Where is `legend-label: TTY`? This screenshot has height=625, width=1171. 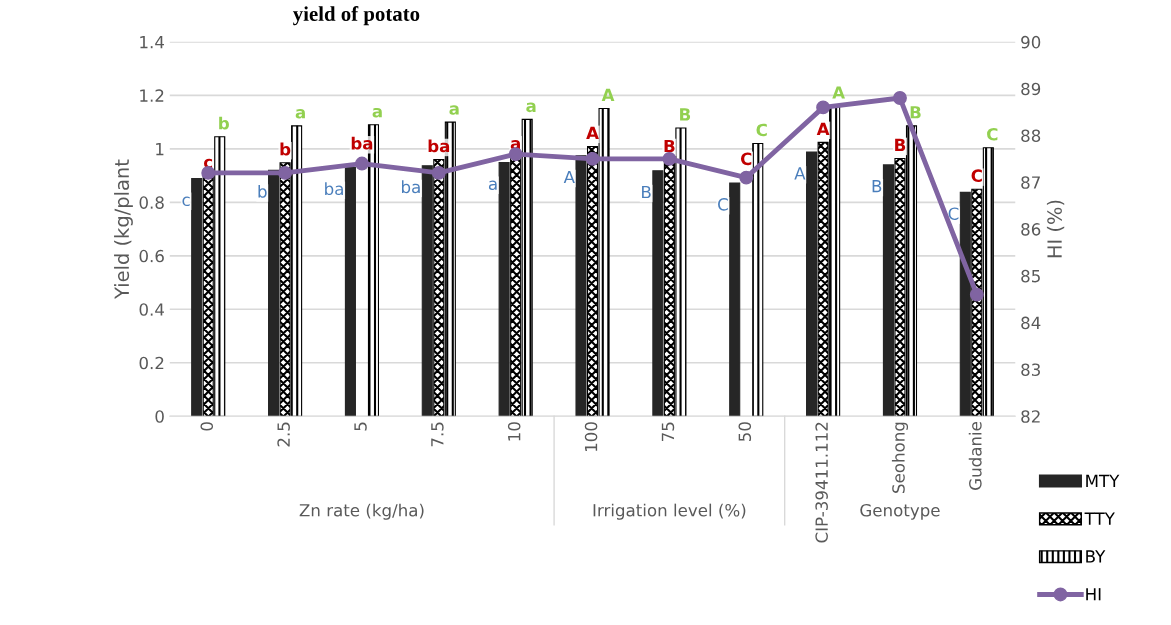
legend-label: TTY is located at coordinates (1099, 518).